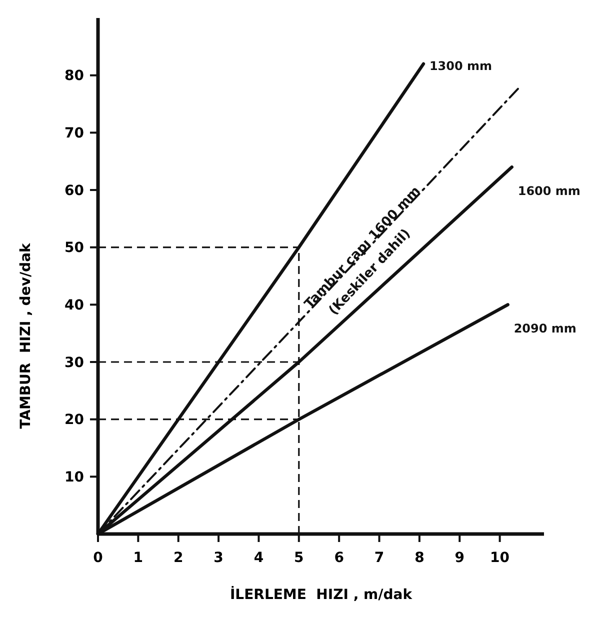 The image size is (614, 627). What do you see at coordinates (138, 558) in the screenshot?
I see `x-tick-label: 1` at bounding box center [138, 558].